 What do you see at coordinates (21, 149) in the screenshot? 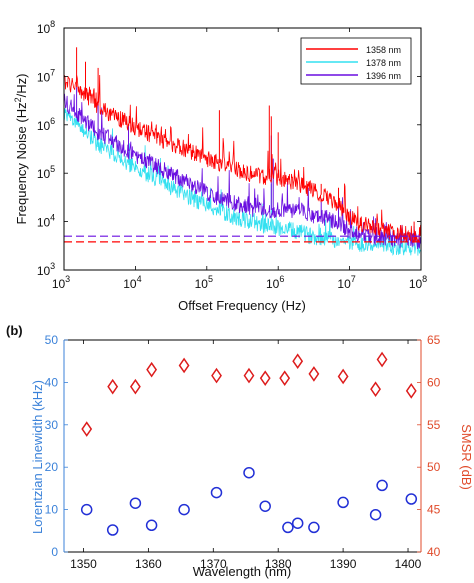
I see `y-axis-label: Frequency Noise (Hz2/Hz)` at bounding box center [21, 149].